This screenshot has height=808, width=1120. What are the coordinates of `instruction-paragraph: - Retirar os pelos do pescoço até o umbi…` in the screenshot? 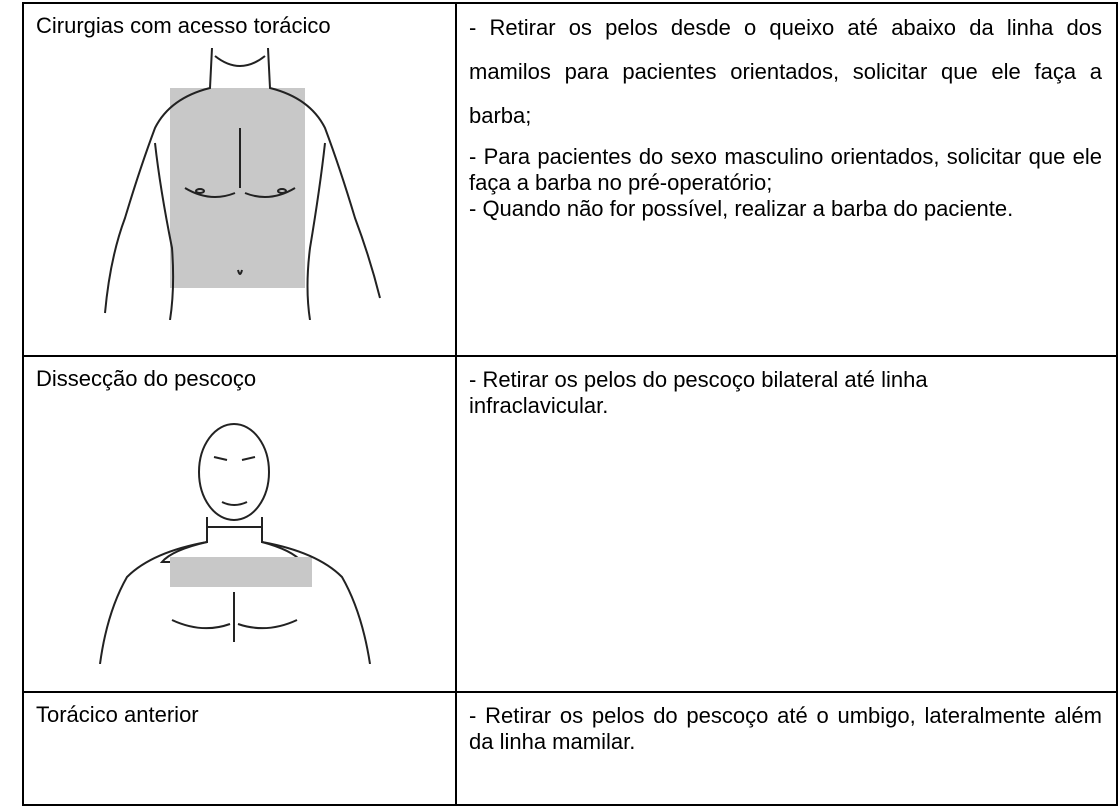 It's located at (785, 728).